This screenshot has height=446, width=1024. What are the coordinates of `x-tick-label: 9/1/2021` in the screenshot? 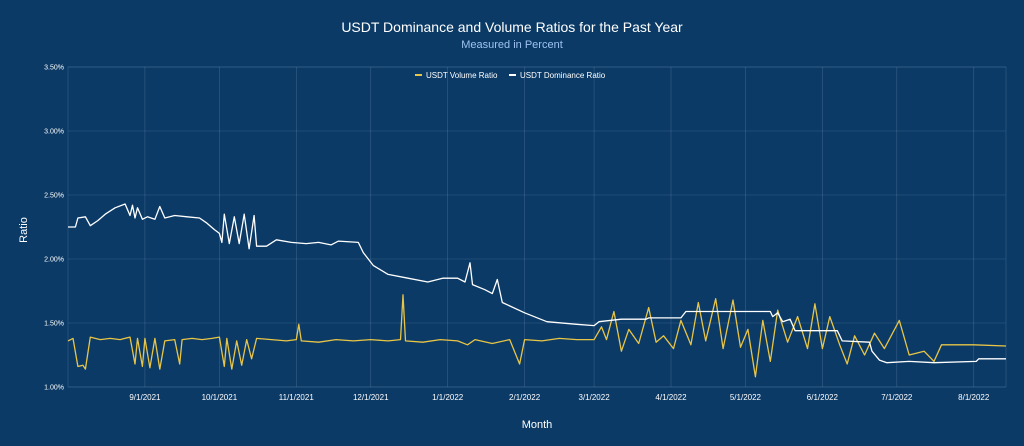 It's located at (145, 397).